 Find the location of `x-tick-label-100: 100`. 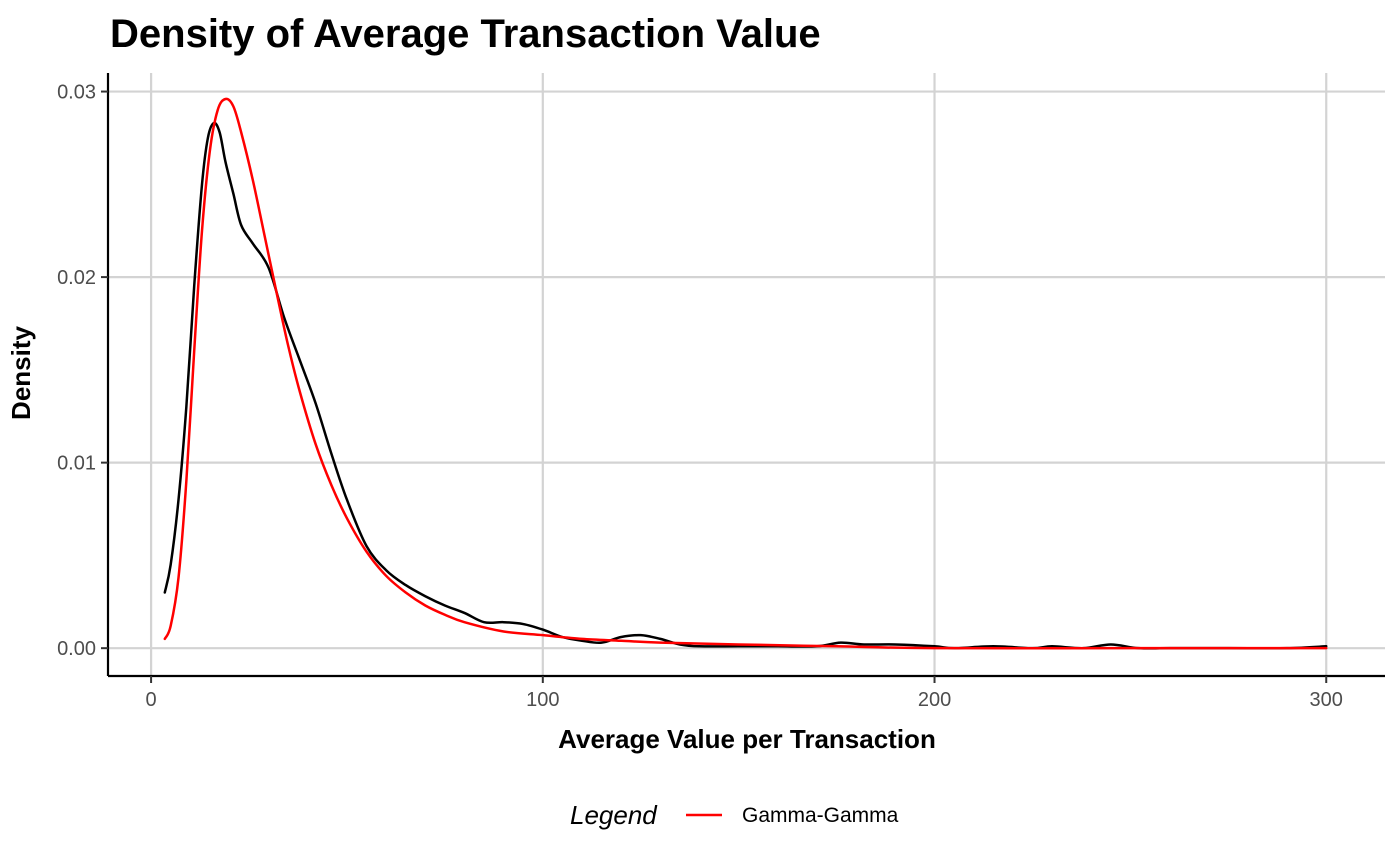

x-tick-label-100: 100 is located at coordinates (542, 700).